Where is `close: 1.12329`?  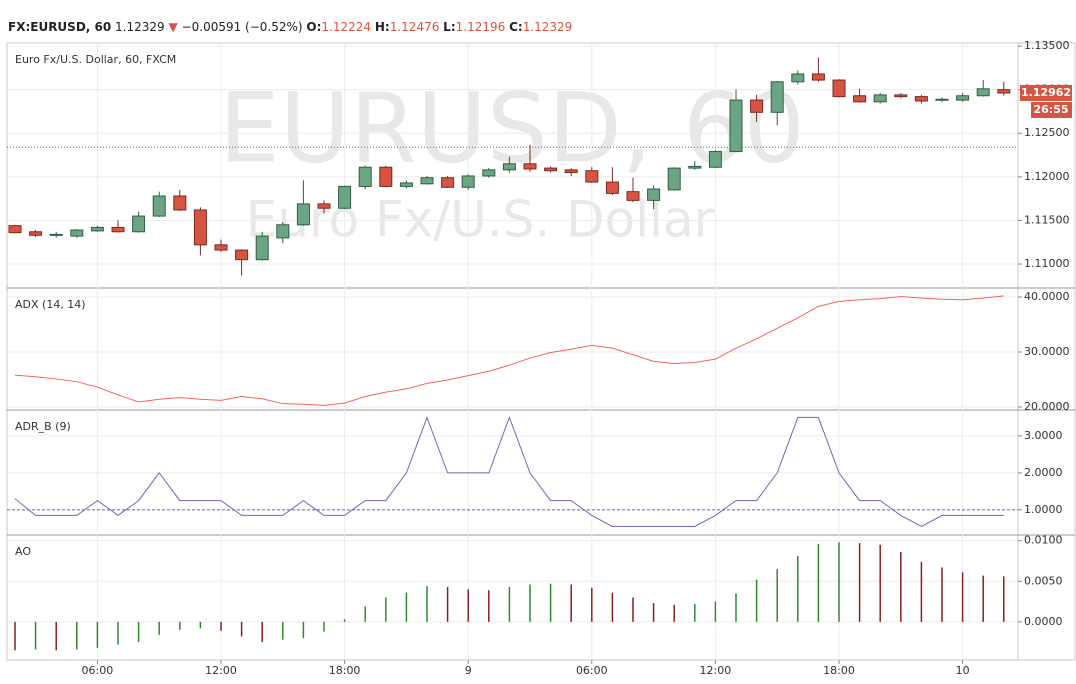 close: 1.12329 is located at coordinates (547, 27).